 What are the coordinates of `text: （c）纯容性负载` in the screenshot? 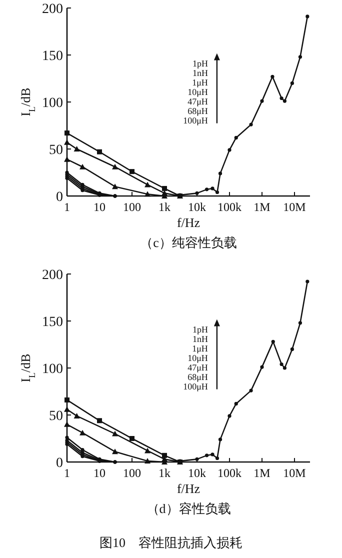 It's located at (188, 242).